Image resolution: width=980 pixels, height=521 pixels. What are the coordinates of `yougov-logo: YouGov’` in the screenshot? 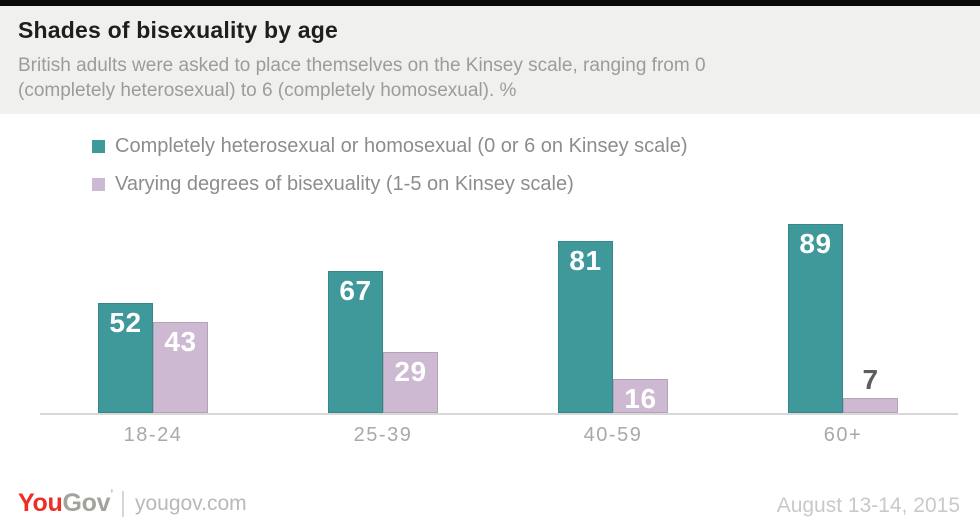 It's located at (65, 503).